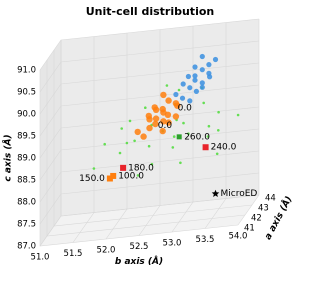  I want to click on annotation: MicroED, so click(239, 194).